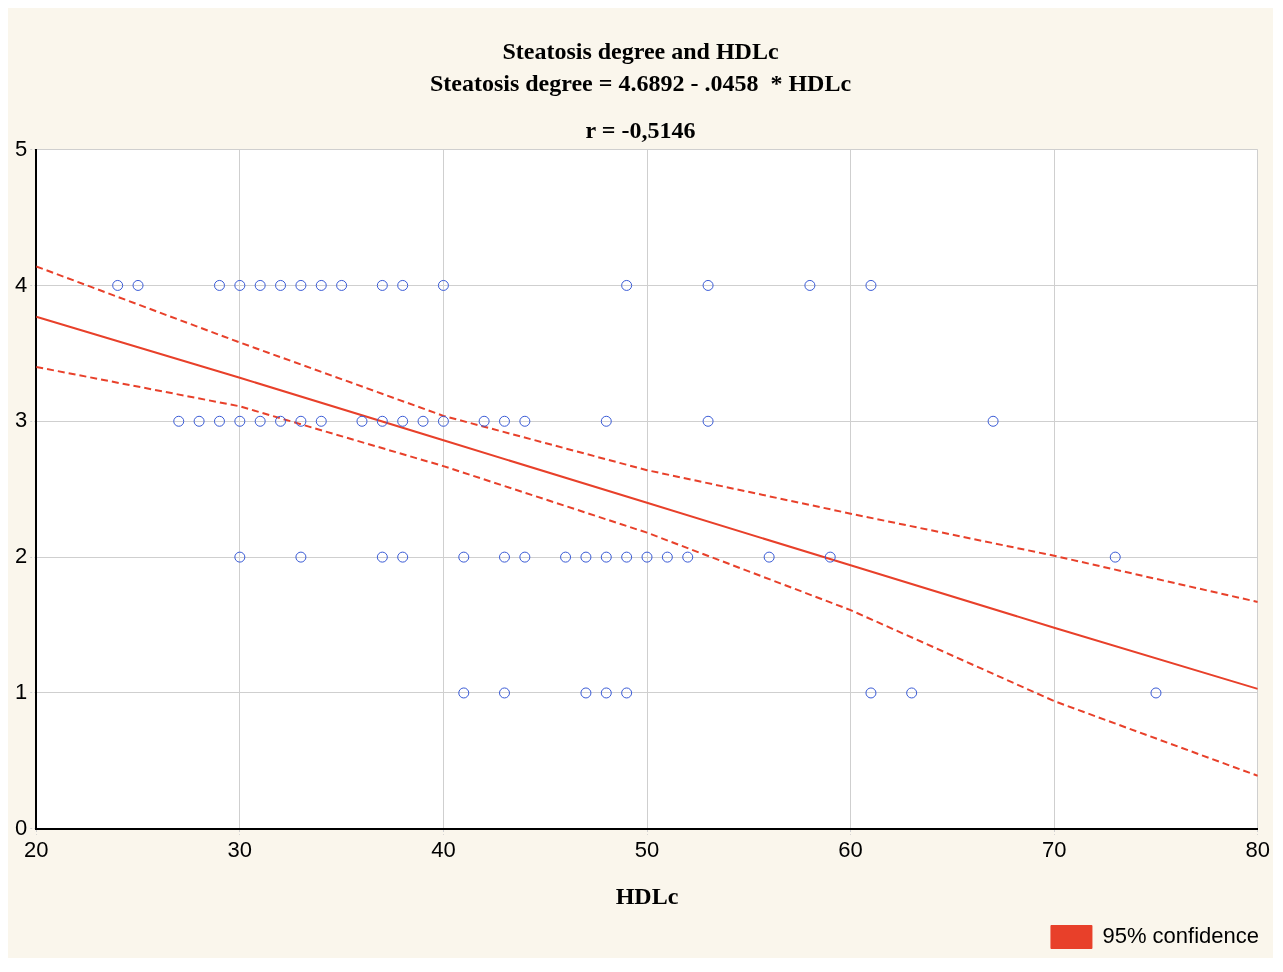 Image resolution: width=1283 pixels, height=972 pixels. I want to click on x-axis-title: HDLc, so click(647, 895).